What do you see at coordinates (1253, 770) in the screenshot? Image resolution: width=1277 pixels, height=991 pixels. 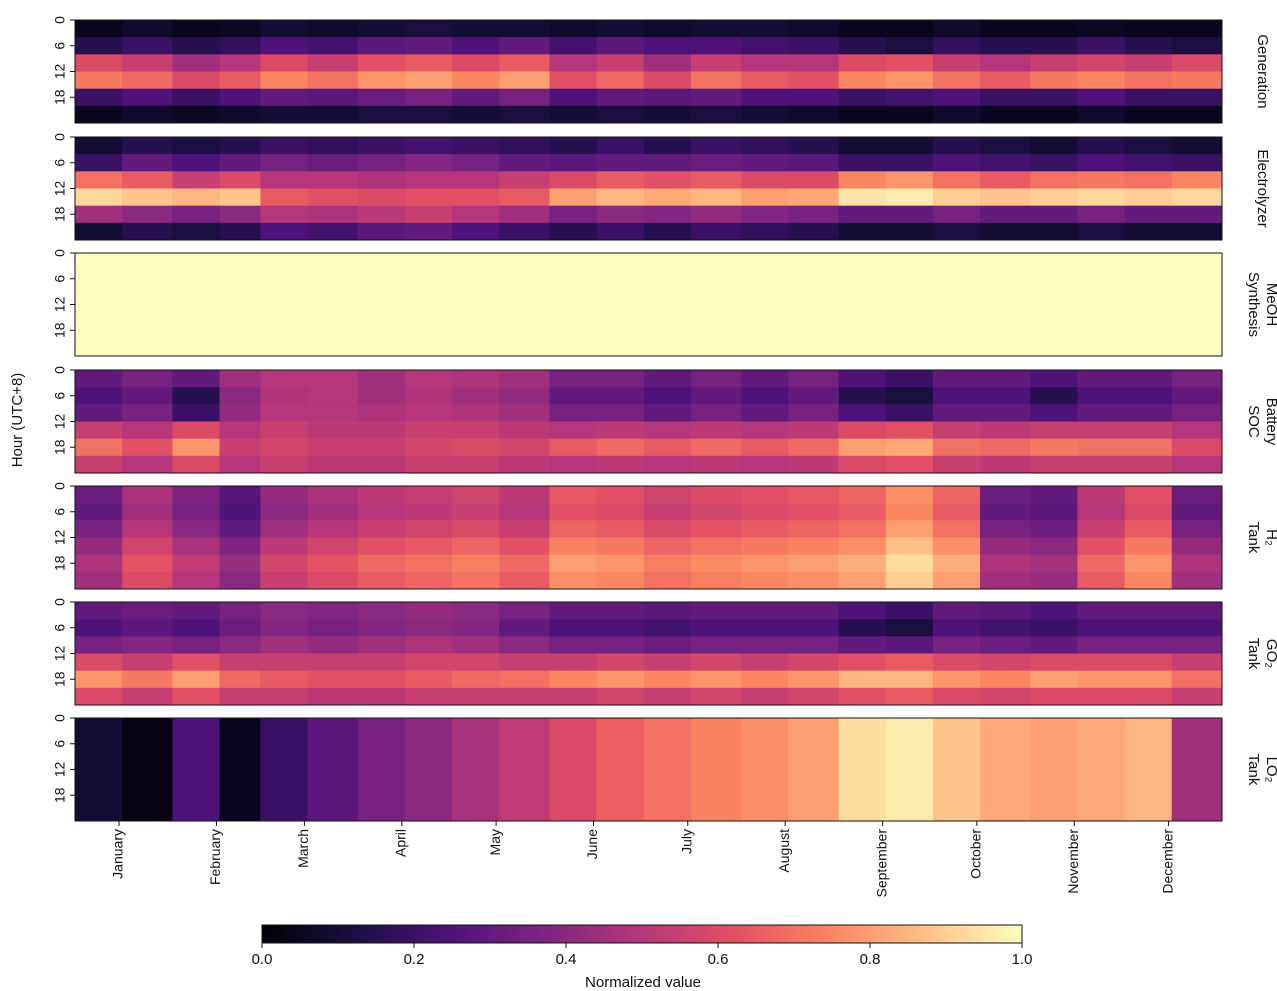 I see `panel-label: Tank` at bounding box center [1253, 770].